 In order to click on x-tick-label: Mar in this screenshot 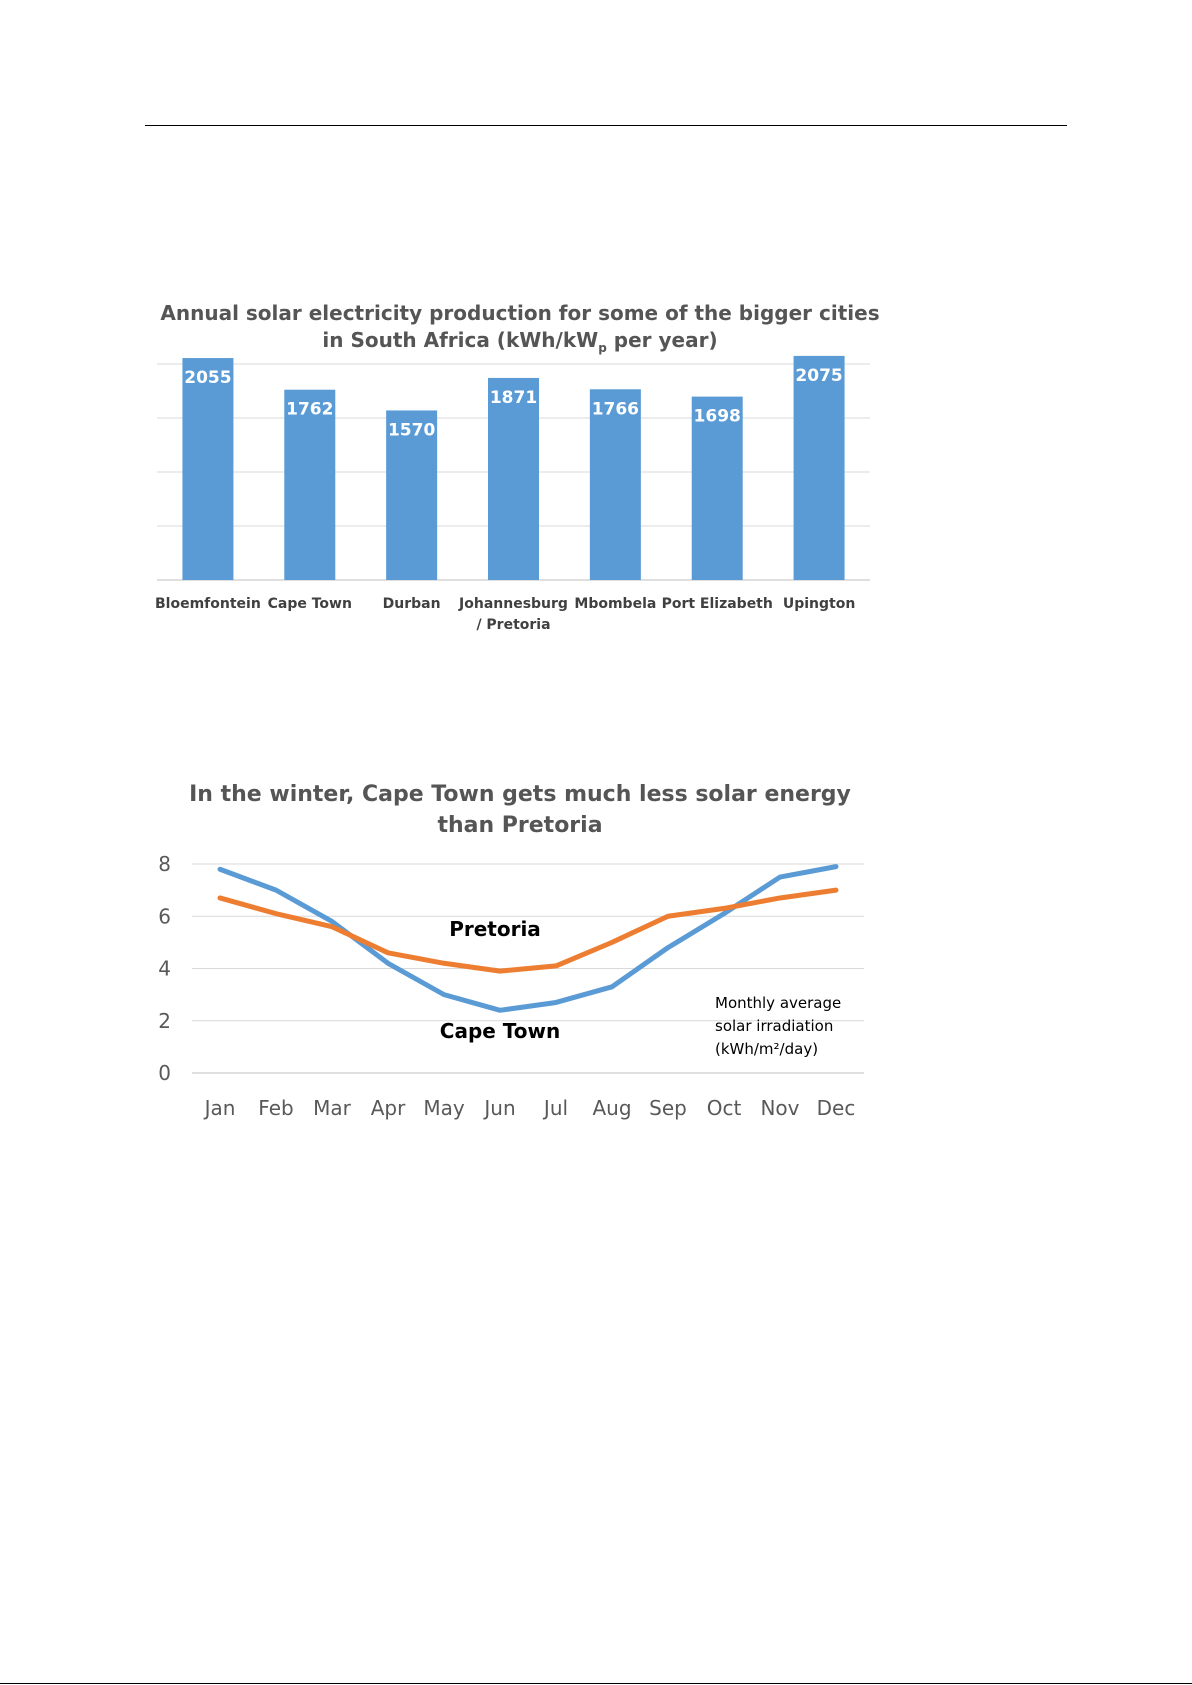, I will do `click(332, 1108)`.